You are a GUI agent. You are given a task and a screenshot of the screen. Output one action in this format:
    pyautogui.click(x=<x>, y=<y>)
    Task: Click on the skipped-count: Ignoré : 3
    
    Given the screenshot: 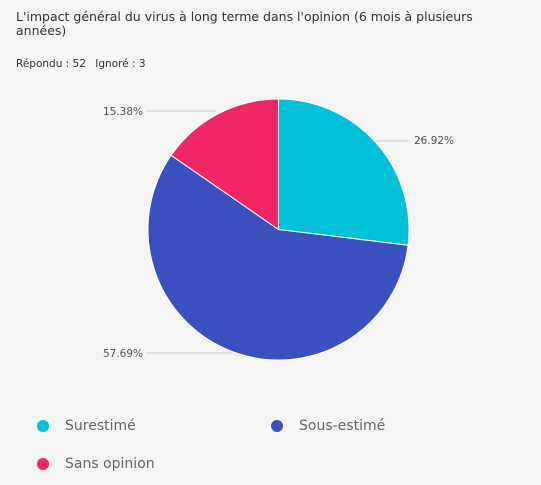 What is the action you would take?
    pyautogui.click(x=120, y=64)
    